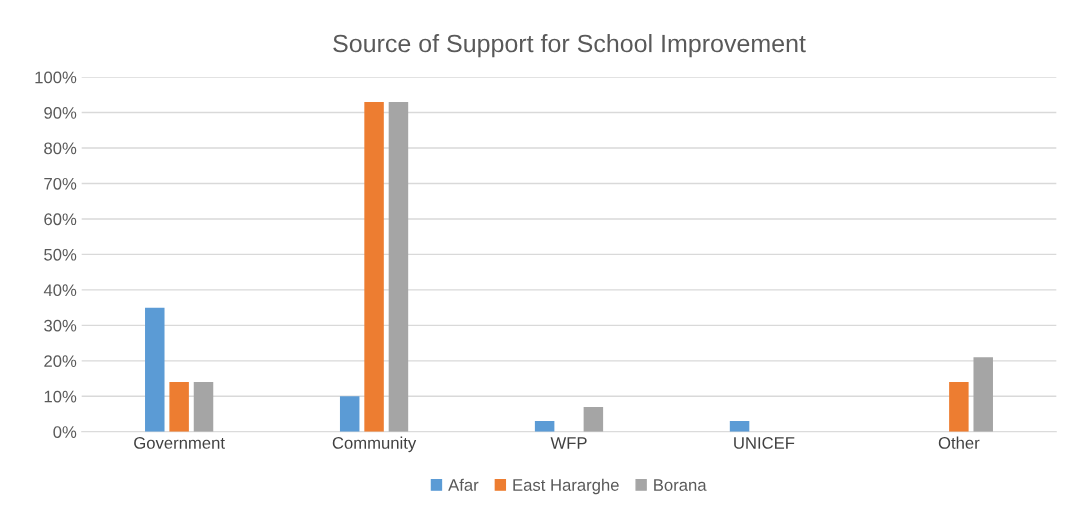  I want to click on y-tick-label: 30%, so click(60, 325).